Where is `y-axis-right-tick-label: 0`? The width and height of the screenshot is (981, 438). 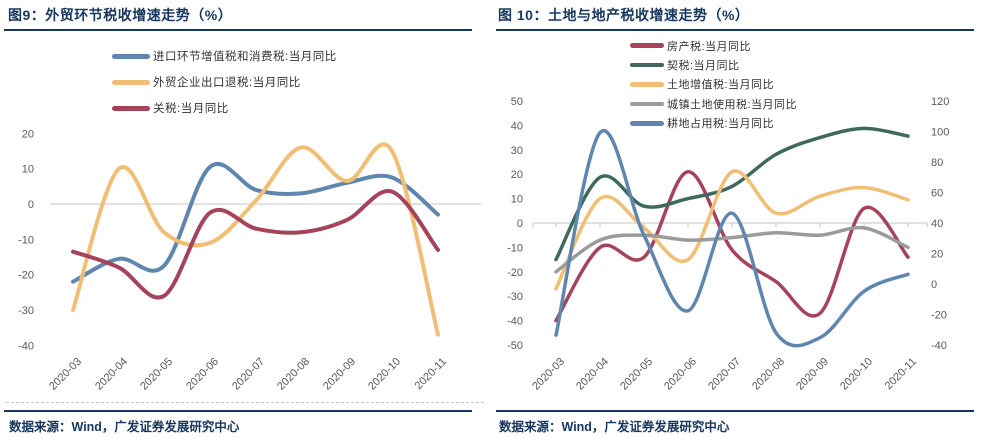 y-axis-right-tick-label: 0 is located at coordinates (934, 285).